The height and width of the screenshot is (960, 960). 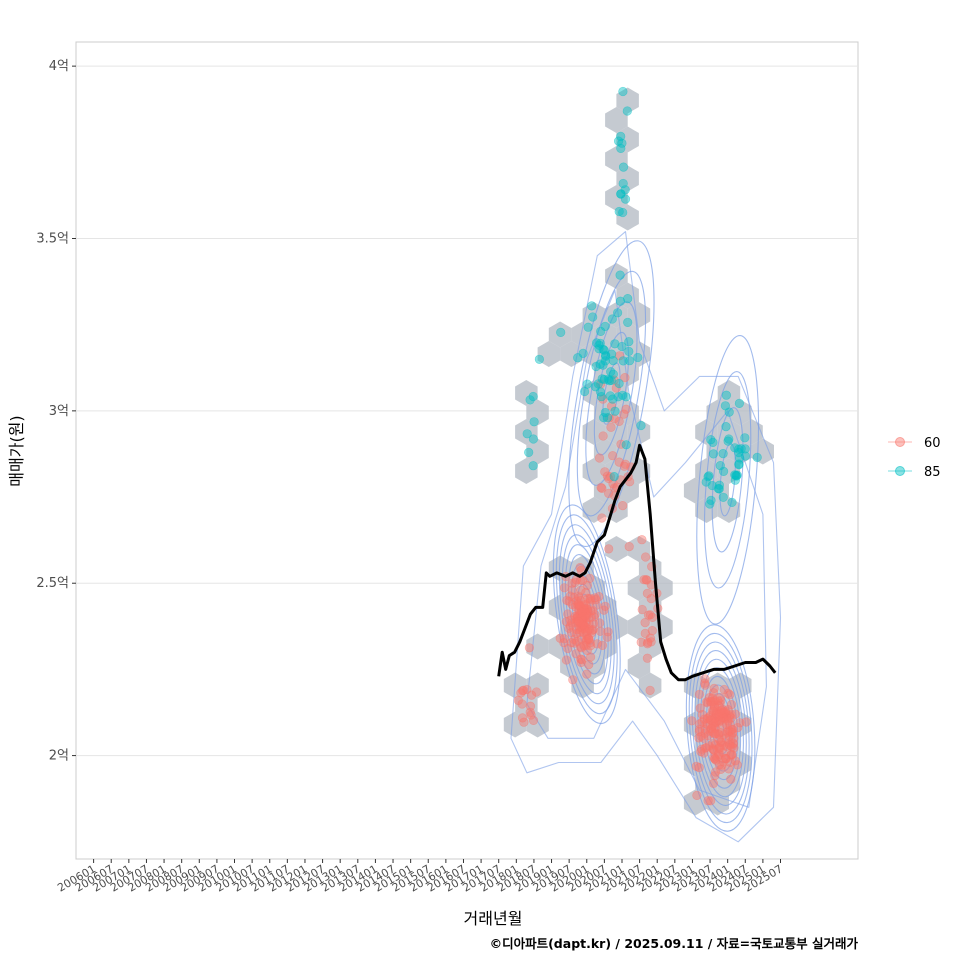 I want to click on trend-line-layer, so click(x=637, y=562).